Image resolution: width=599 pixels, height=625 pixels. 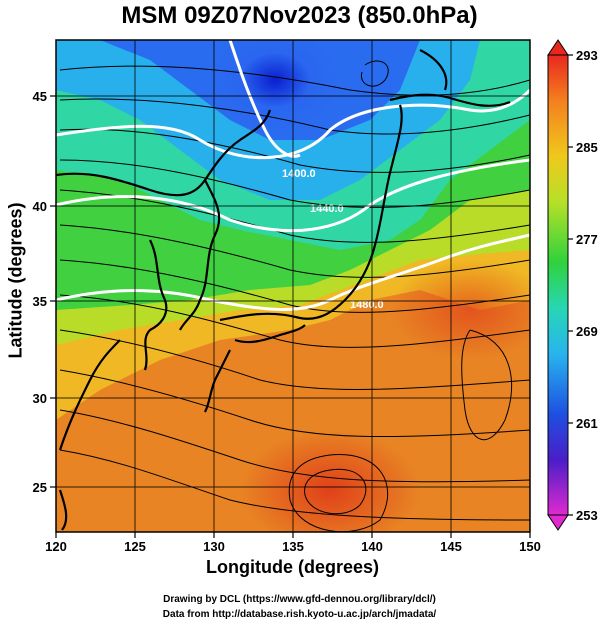 What do you see at coordinates (40, 301) in the screenshot?
I see `y-tick-label: 35` at bounding box center [40, 301].